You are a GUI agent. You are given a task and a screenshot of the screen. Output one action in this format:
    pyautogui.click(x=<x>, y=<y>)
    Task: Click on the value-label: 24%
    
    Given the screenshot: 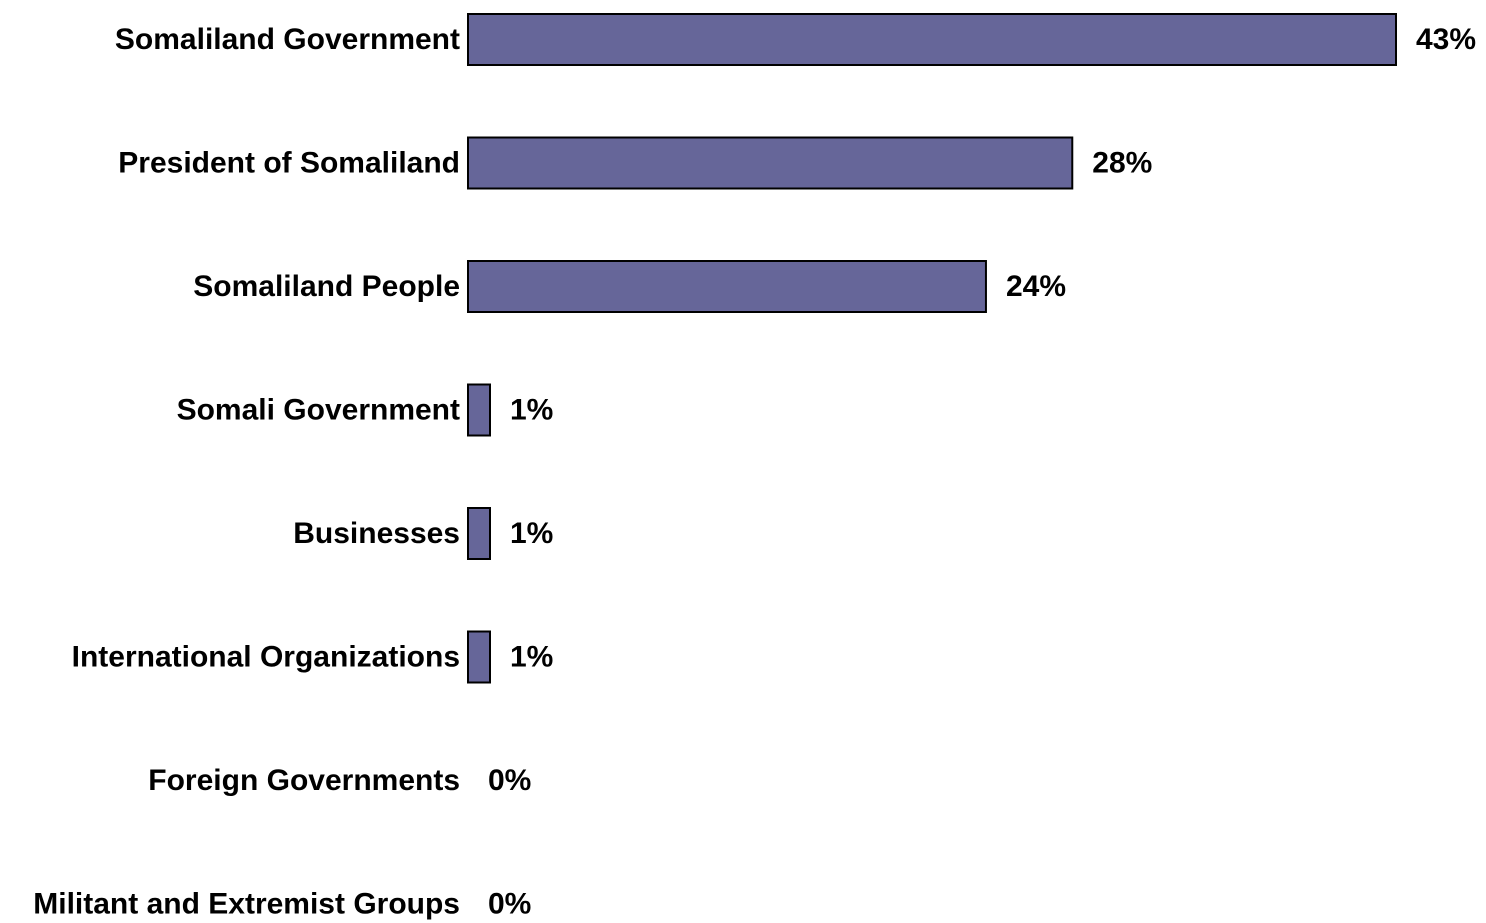 What is the action you would take?
    pyautogui.click(x=1036, y=286)
    